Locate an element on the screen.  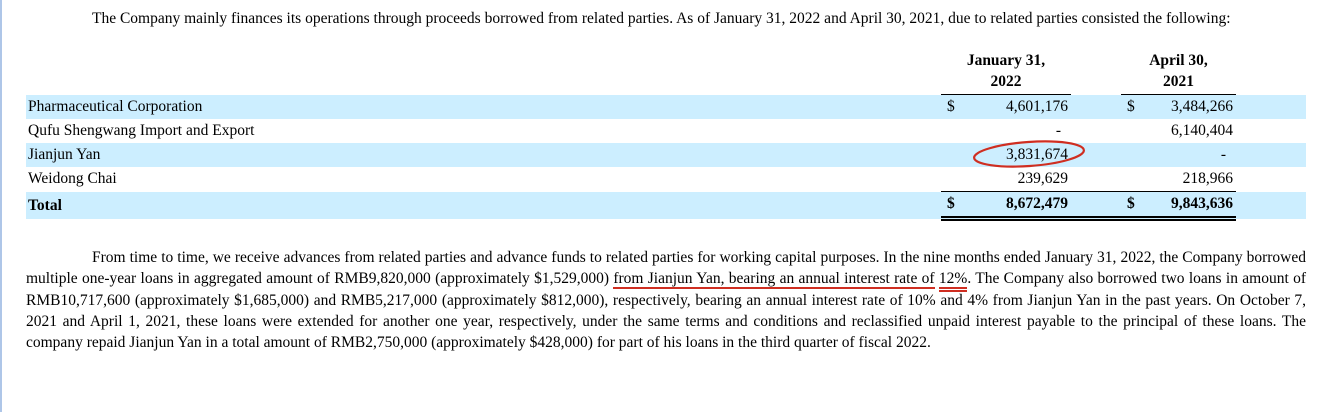
row-label: Total is located at coordinates (45, 206).